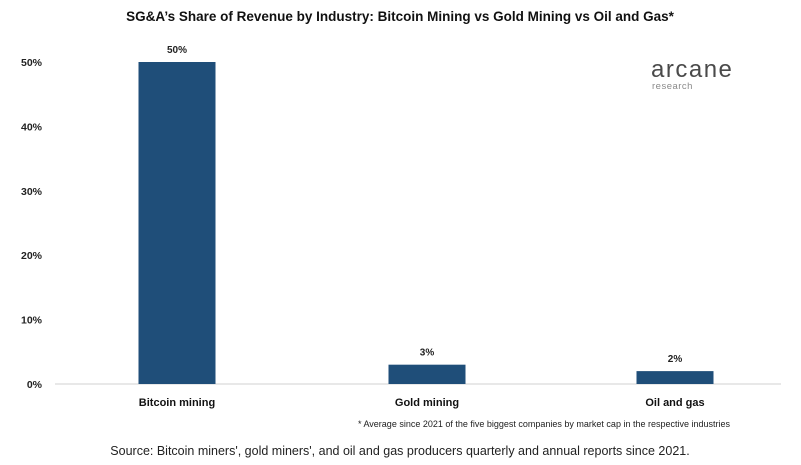 Image resolution: width=801 pixels, height=465 pixels. I want to click on bar-bitcoin-mining, so click(177, 223).